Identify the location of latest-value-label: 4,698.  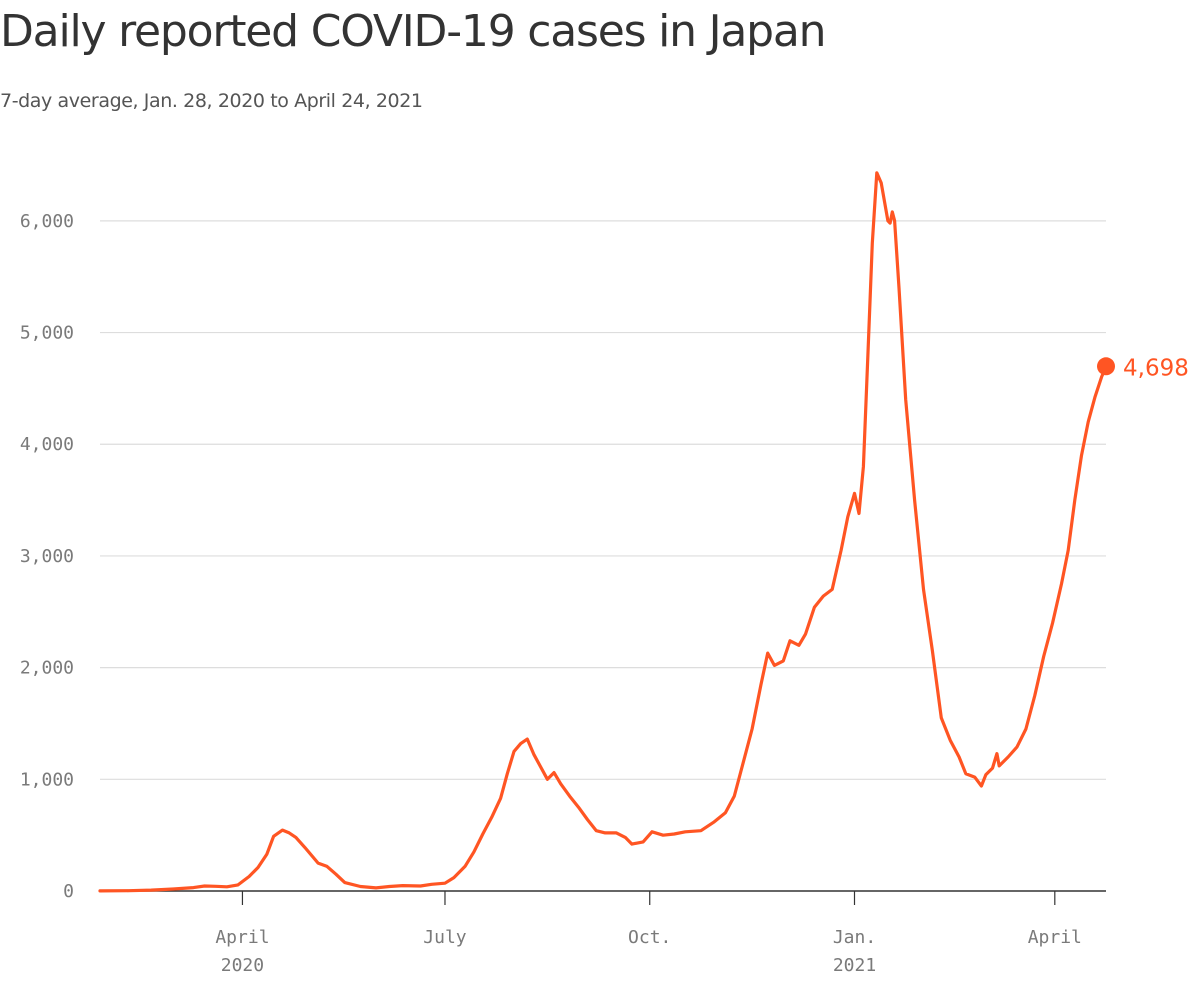
(1156, 368).